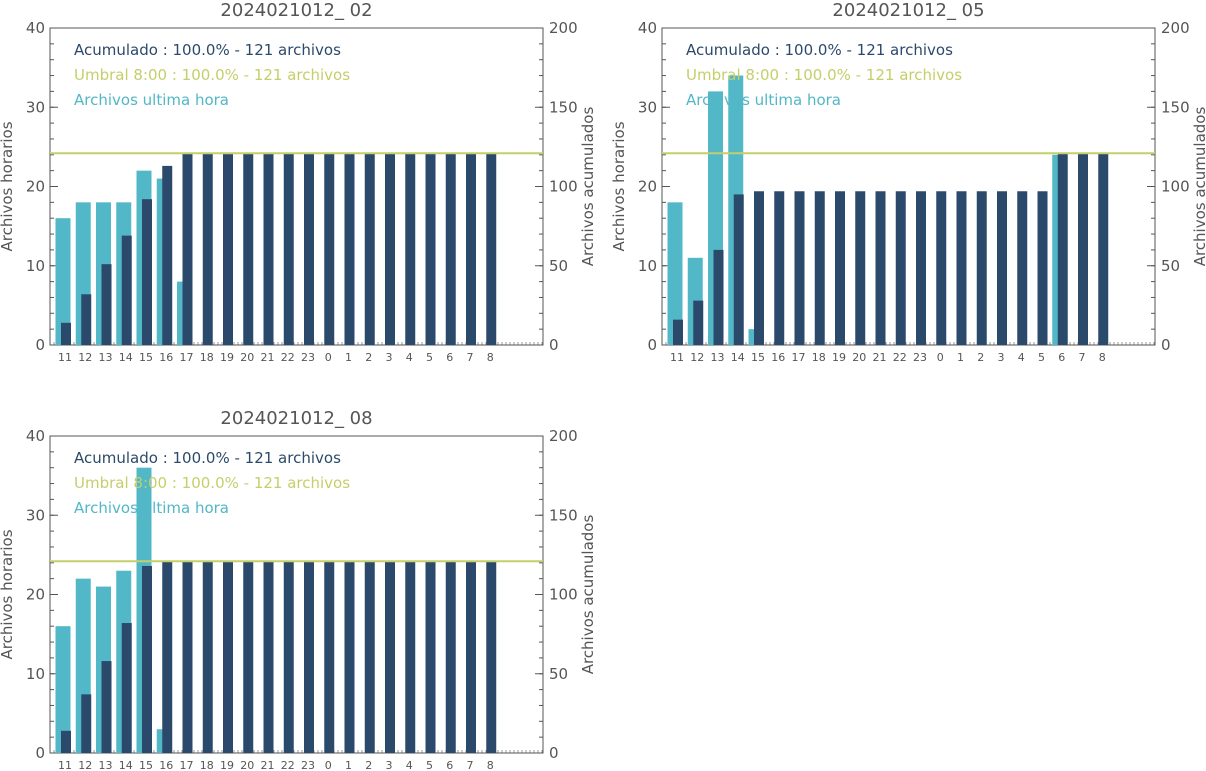 This screenshot has height=771, width=1206. Describe the element at coordinates (409, 357) in the screenshot. I see `x-tick-label: 4` at that location.